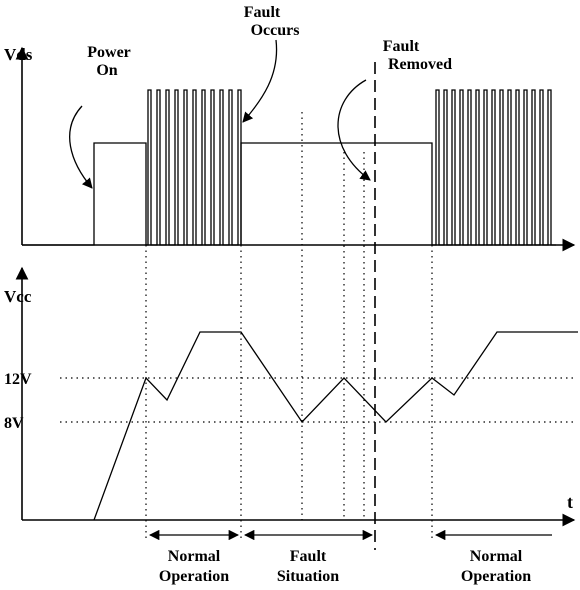 This screenshot has height=590, width=580. Describe the element at coordinates (18, 54) in the screenshot. I see `vds-axis-label: Vds` at that location.